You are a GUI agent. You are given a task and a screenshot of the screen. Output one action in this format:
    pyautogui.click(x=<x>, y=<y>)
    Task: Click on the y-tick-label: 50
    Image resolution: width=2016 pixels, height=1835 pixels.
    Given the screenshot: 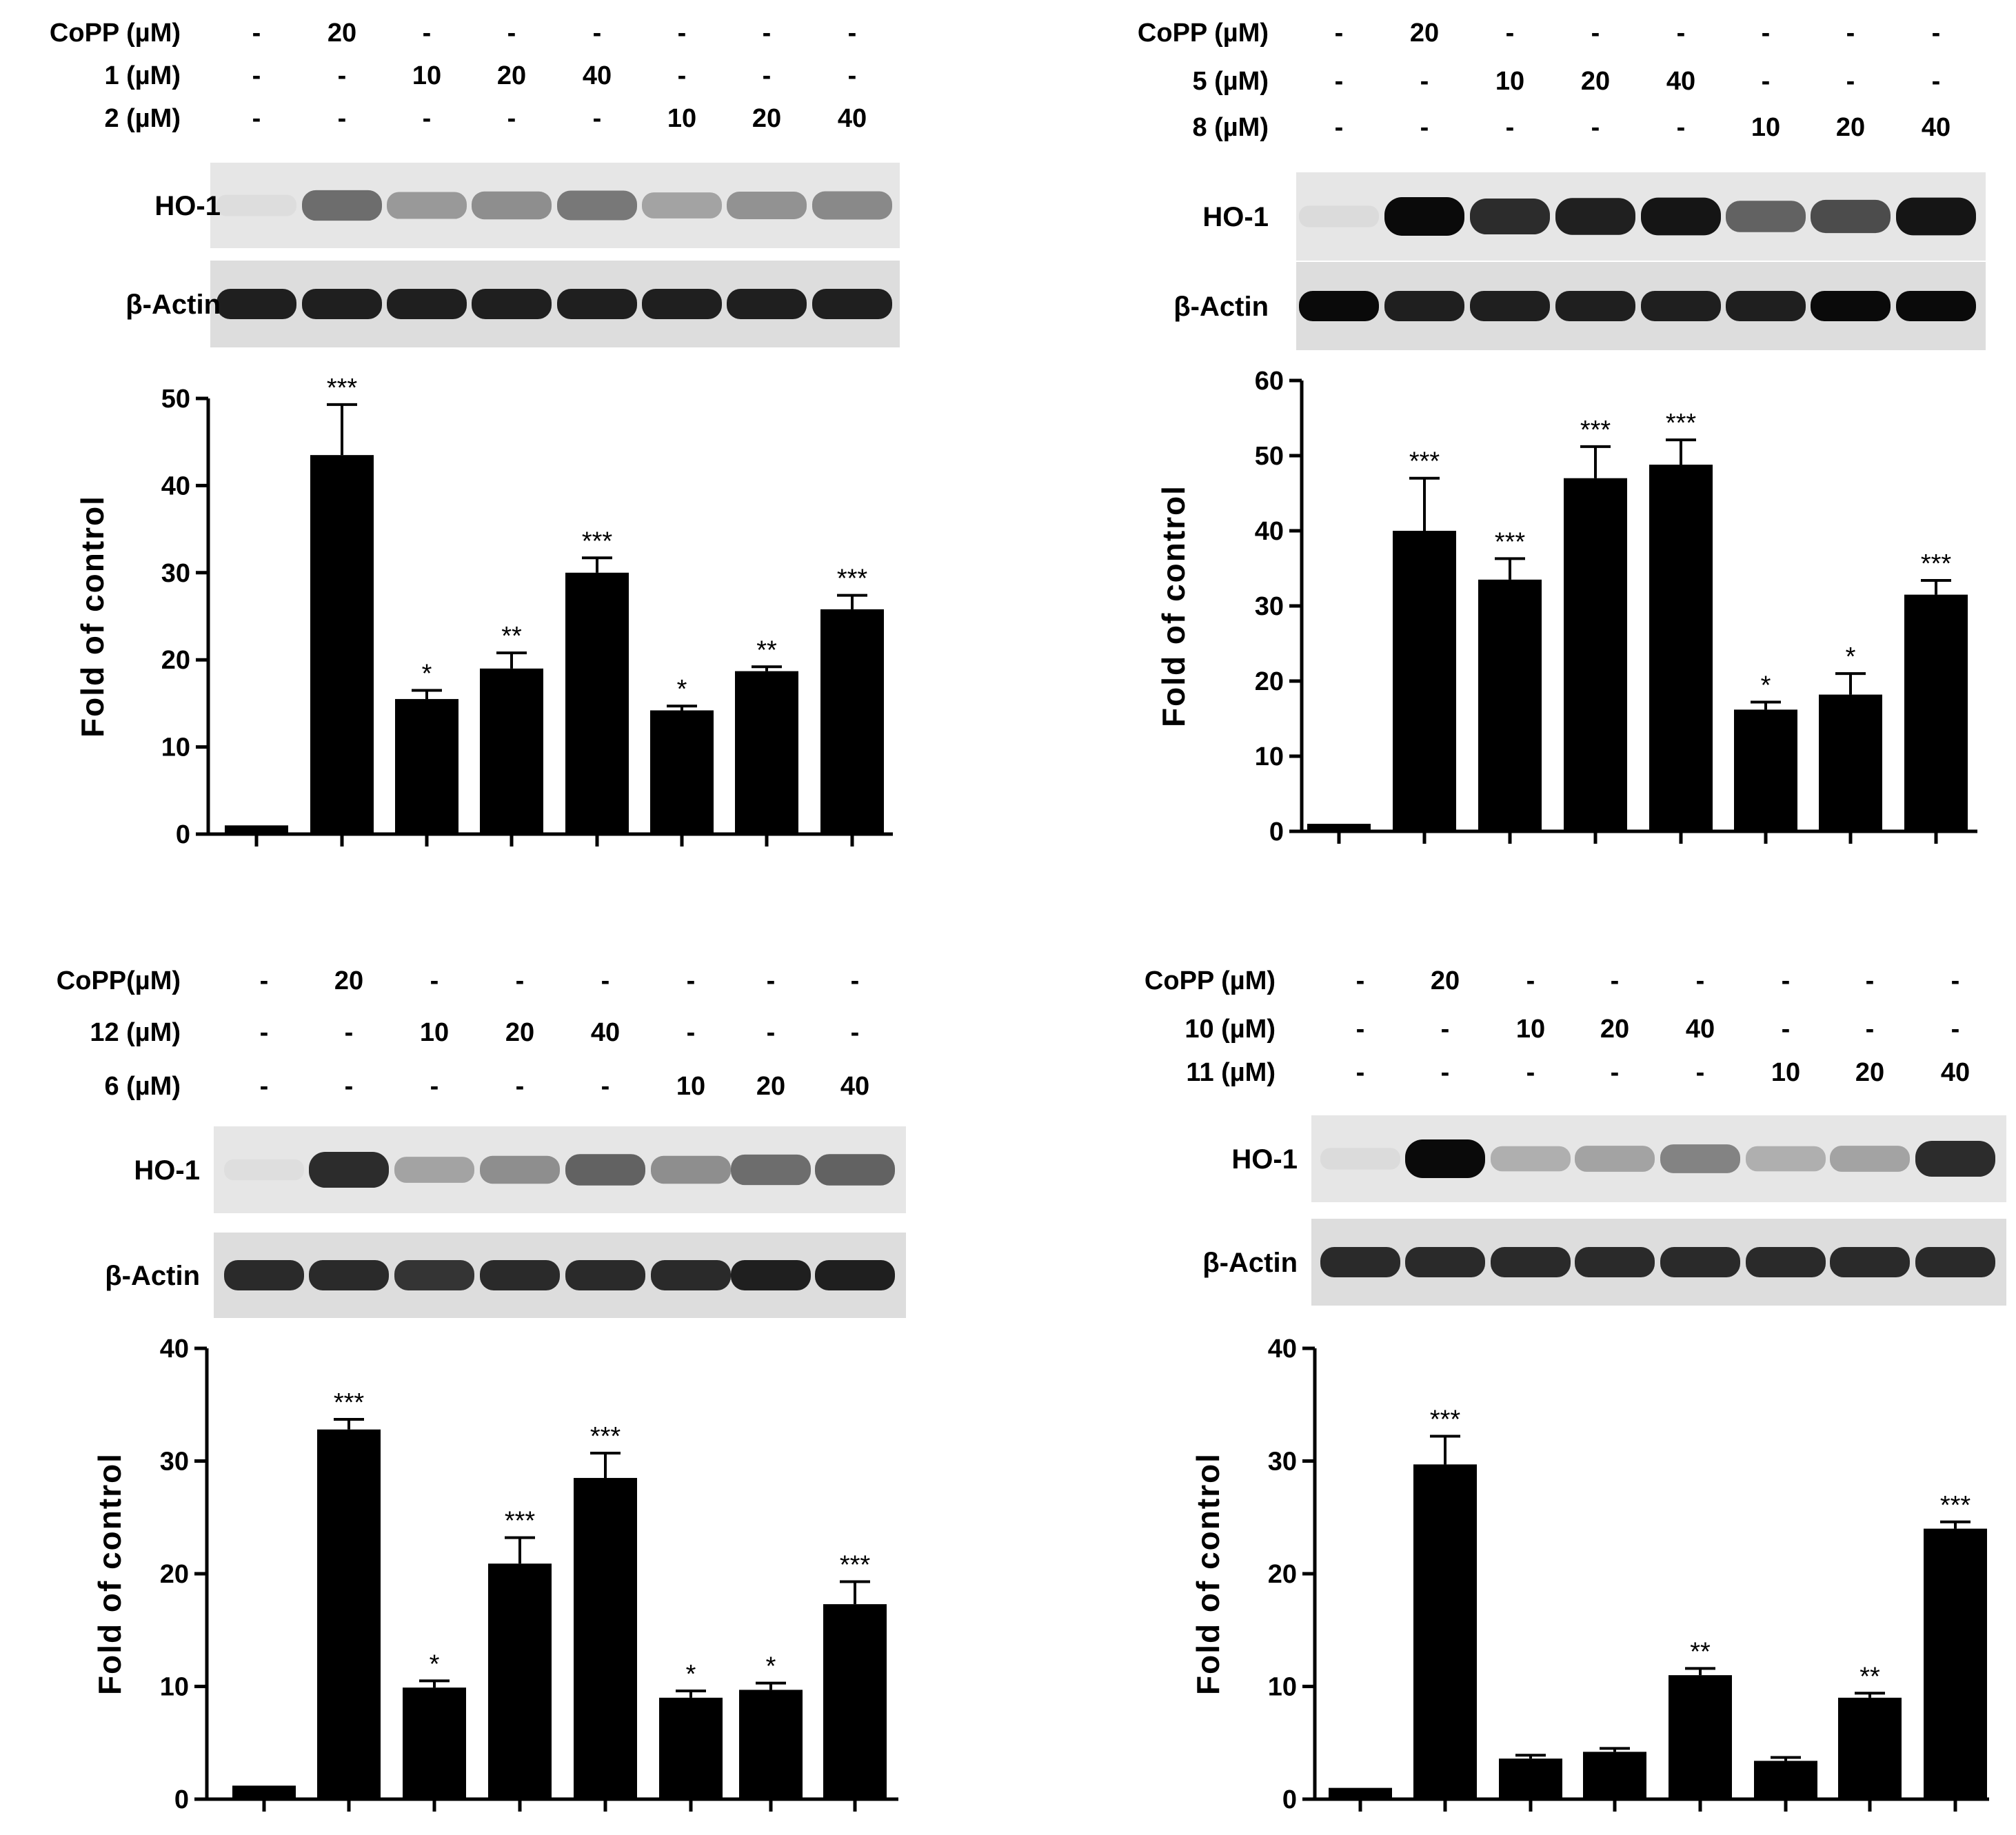 What is the action you would take?
    pyautogui.click(x=175, y=399)
    